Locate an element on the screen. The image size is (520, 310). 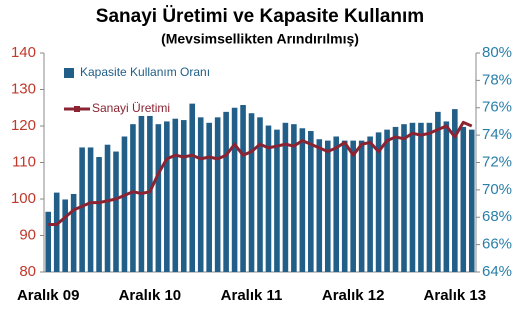
y2-tick-label: 70% is located at coordinates (497, 189).